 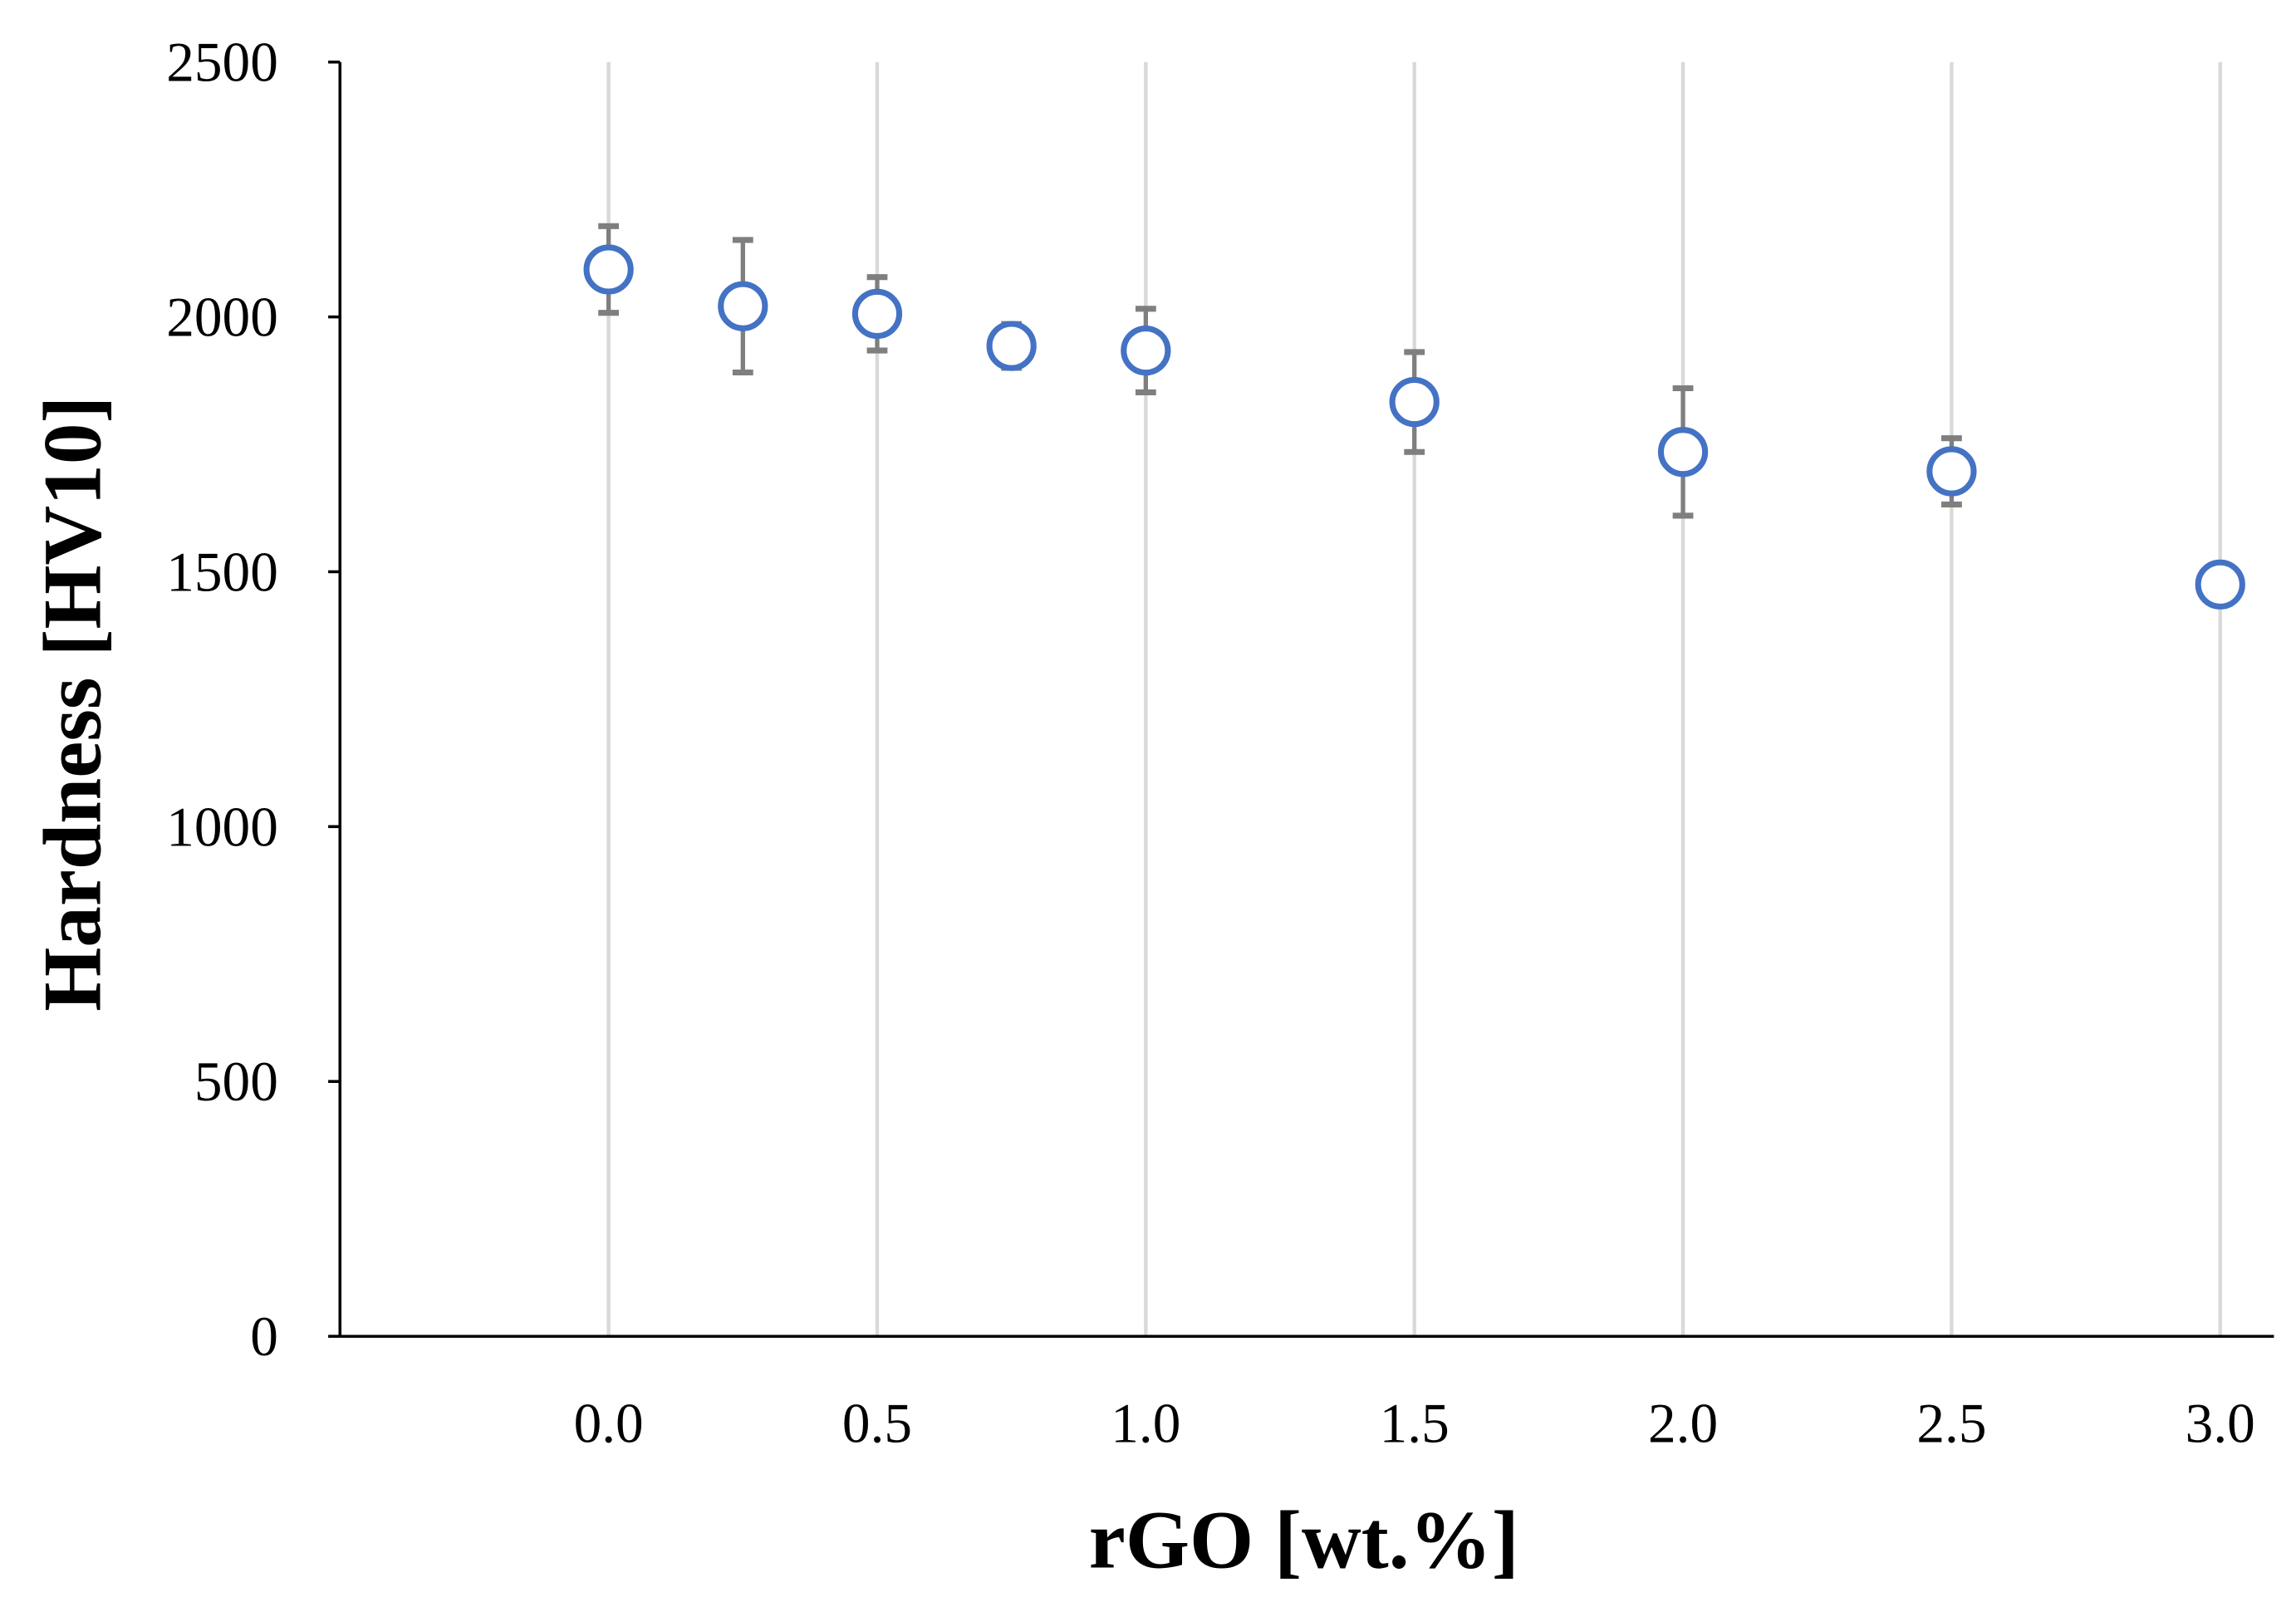 I want to click on y-tick-label: 2500, so click(x=222, y=63).